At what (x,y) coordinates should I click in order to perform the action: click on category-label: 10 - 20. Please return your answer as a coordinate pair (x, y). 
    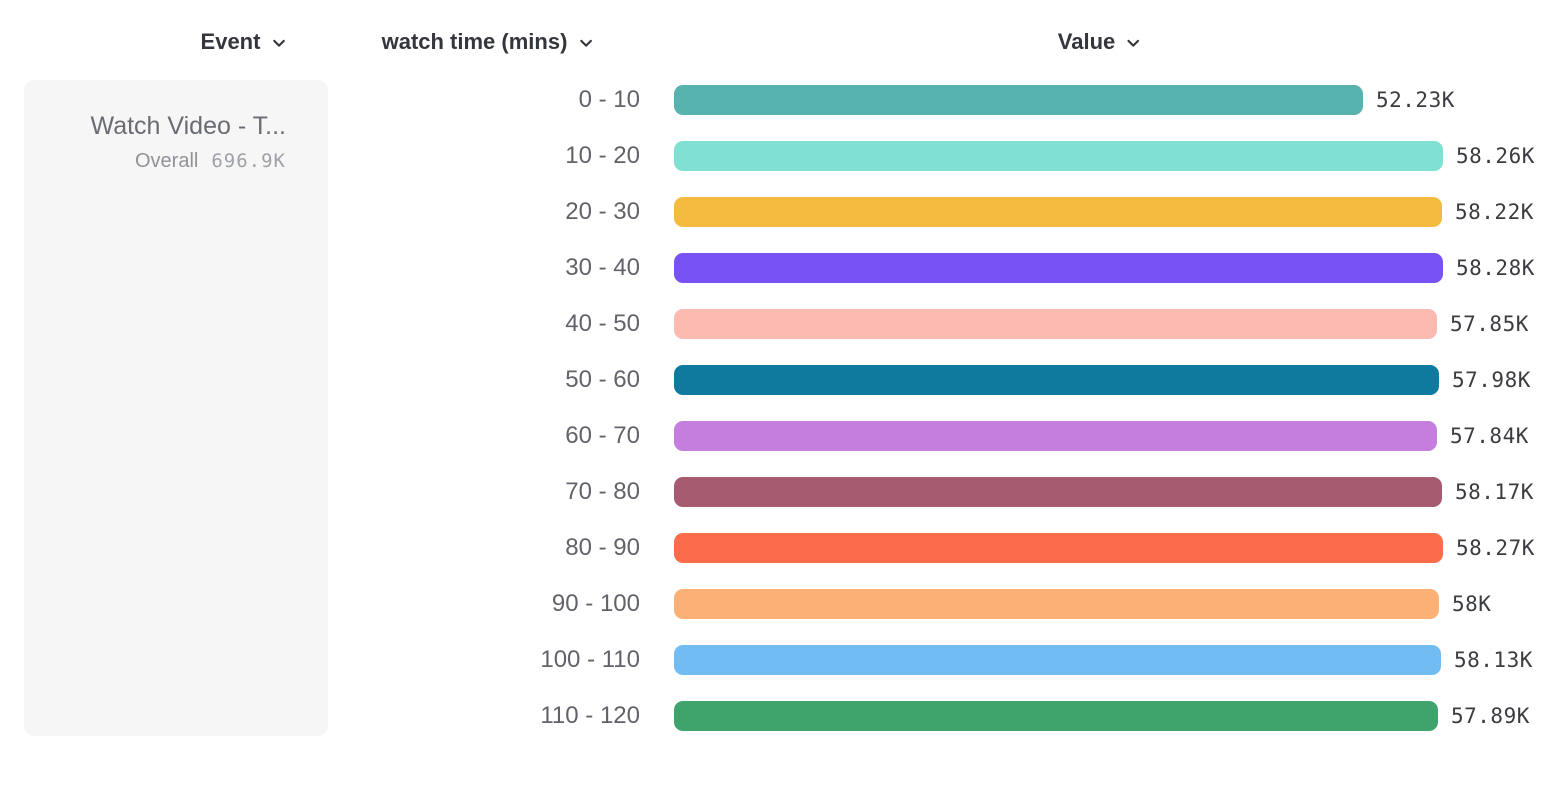
    Looking at the image, I should click on (602, 155).